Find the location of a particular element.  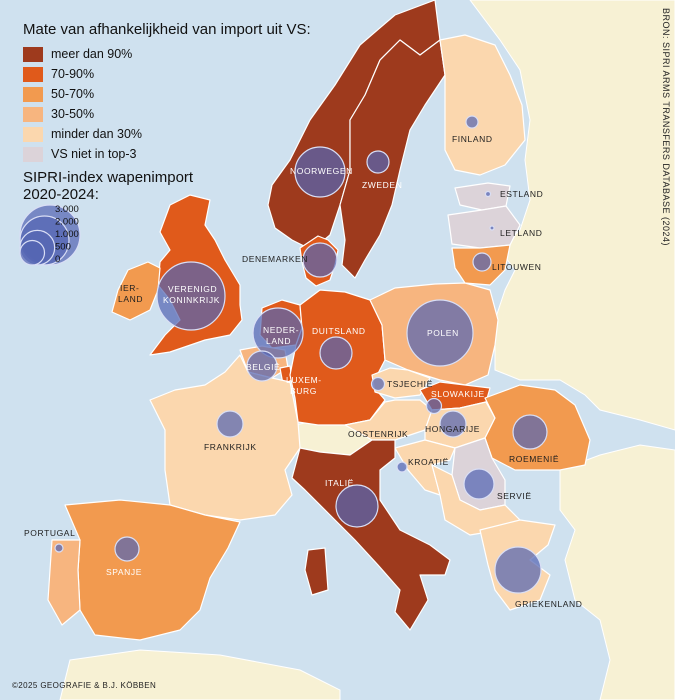

label-oostenrijk: OOSTENRIJK is located at coordinates (378, 434).